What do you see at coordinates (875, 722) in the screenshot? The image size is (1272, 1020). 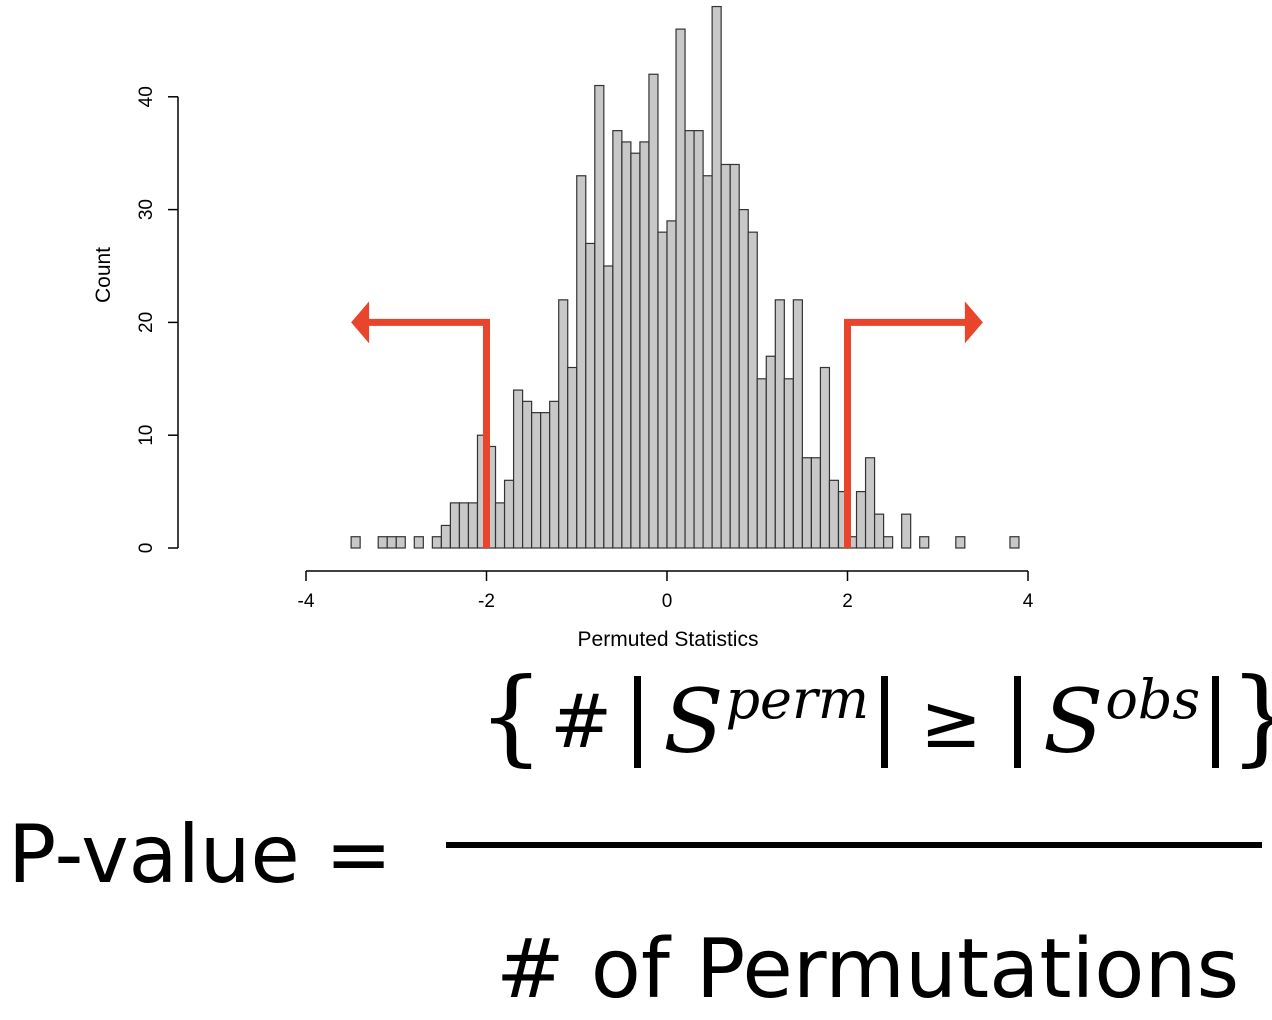 I see `formula-numerator: { # S perm ≥ S obs }` at bounding box center [875, 722].